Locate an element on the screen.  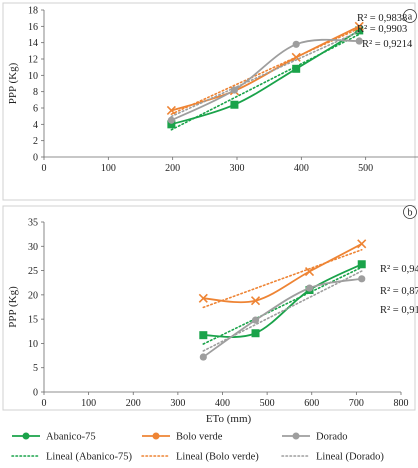
panel-label: b is located at coordinates (410, 212).